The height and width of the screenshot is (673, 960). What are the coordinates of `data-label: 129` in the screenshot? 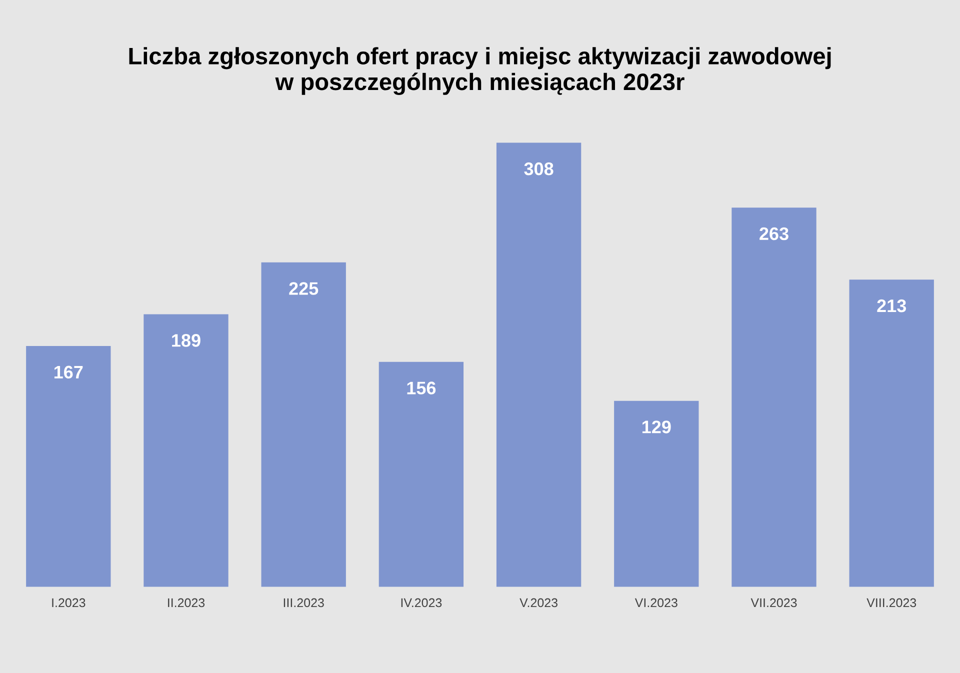 It's located at (656, 427).